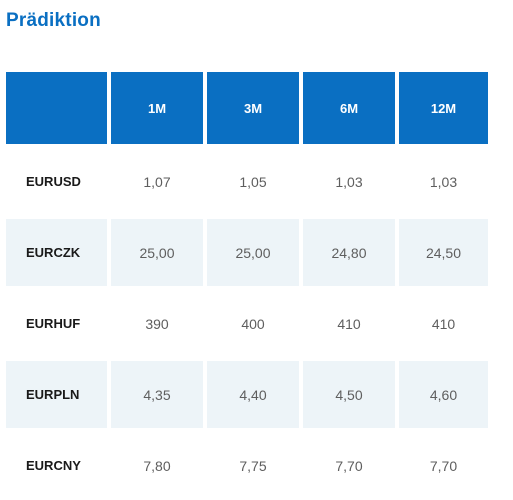 Image resolution: width=513 pixels, height=500 pixels. What do you see at coordinates (349, 108) in the screenshot?
I see `header-cell-6m: 6M` at bounding box center [349, 108].